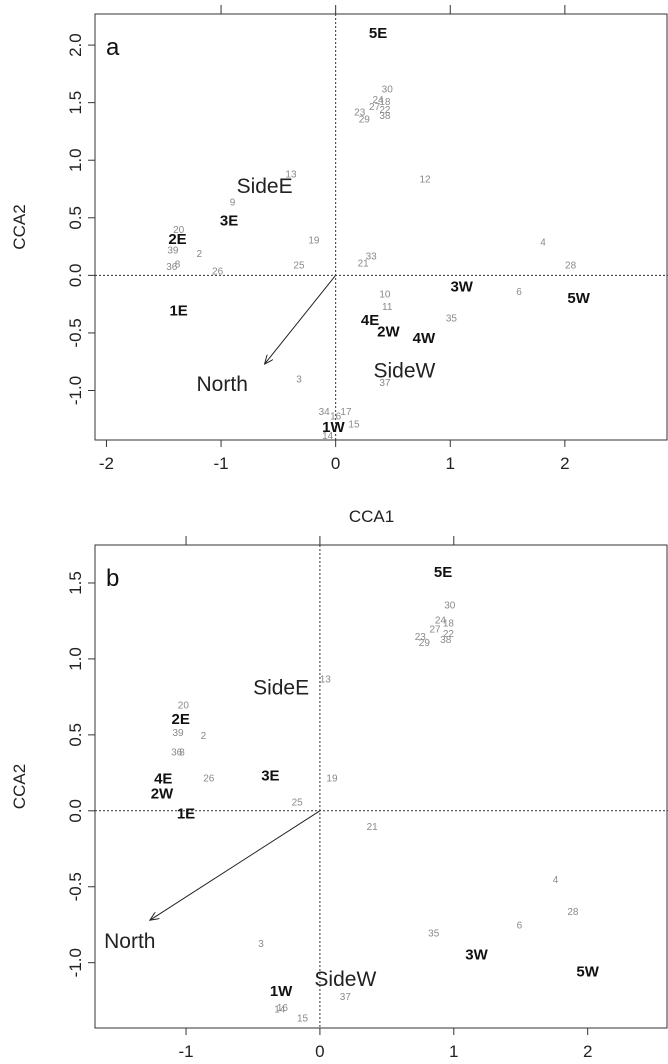 This screenshot has height=1064, width=668. Describe the element at coordinates (222, 384) in the screenshot. I see `environment-vector-label: North` at that location.